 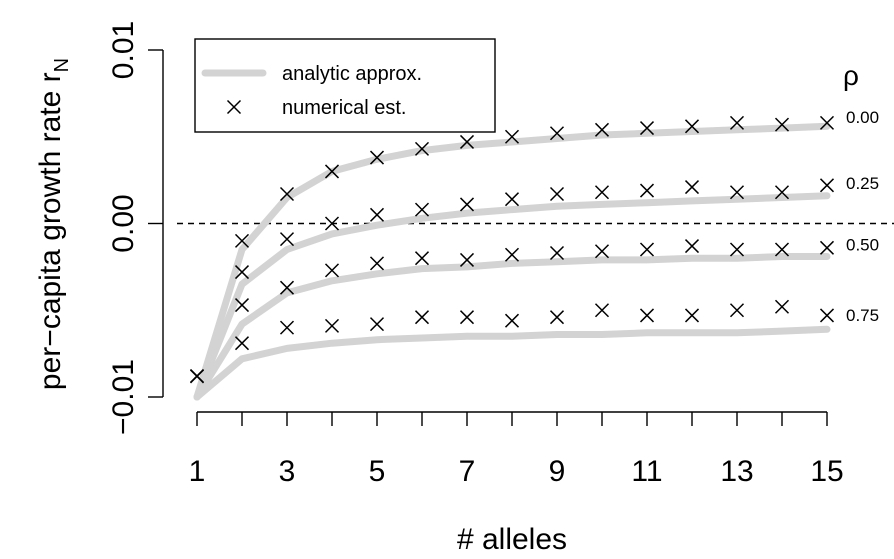 I want to click on legend: analytic approx. numerical est., so click(x=345, y=85).